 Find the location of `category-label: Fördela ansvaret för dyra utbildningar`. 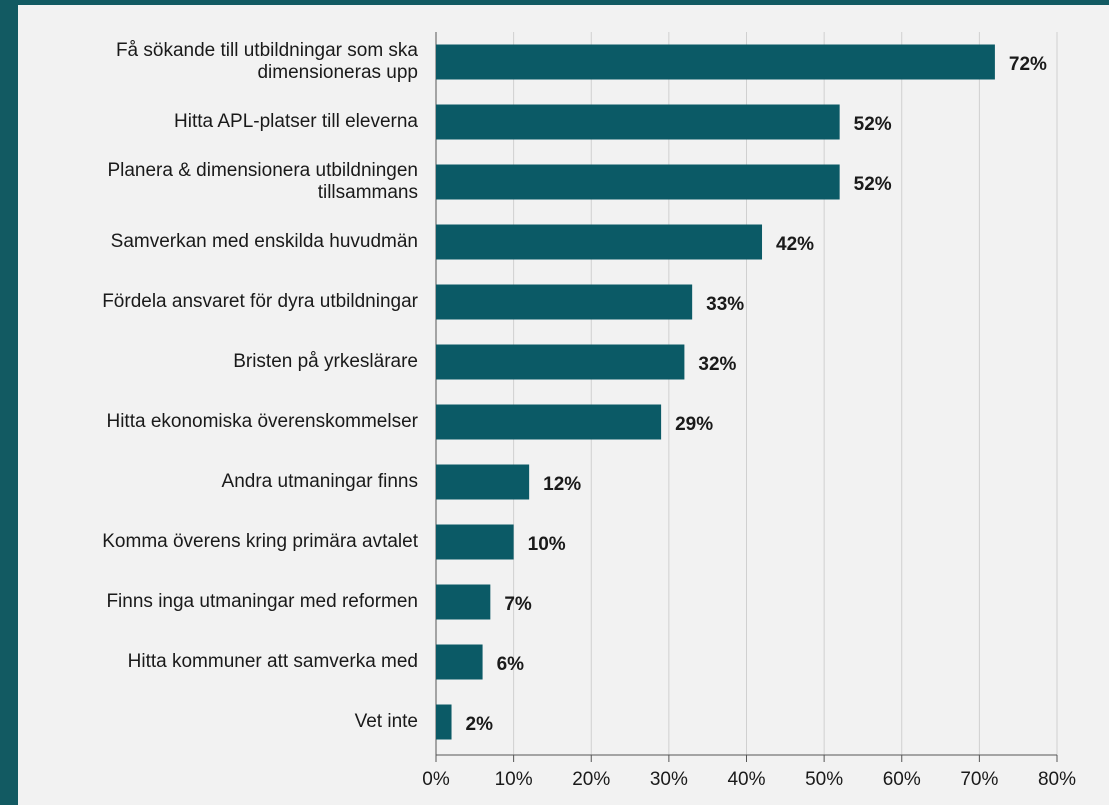

category-label: Fördela ansvaret för dyra utbildningar is located at coordinates (260, 301).